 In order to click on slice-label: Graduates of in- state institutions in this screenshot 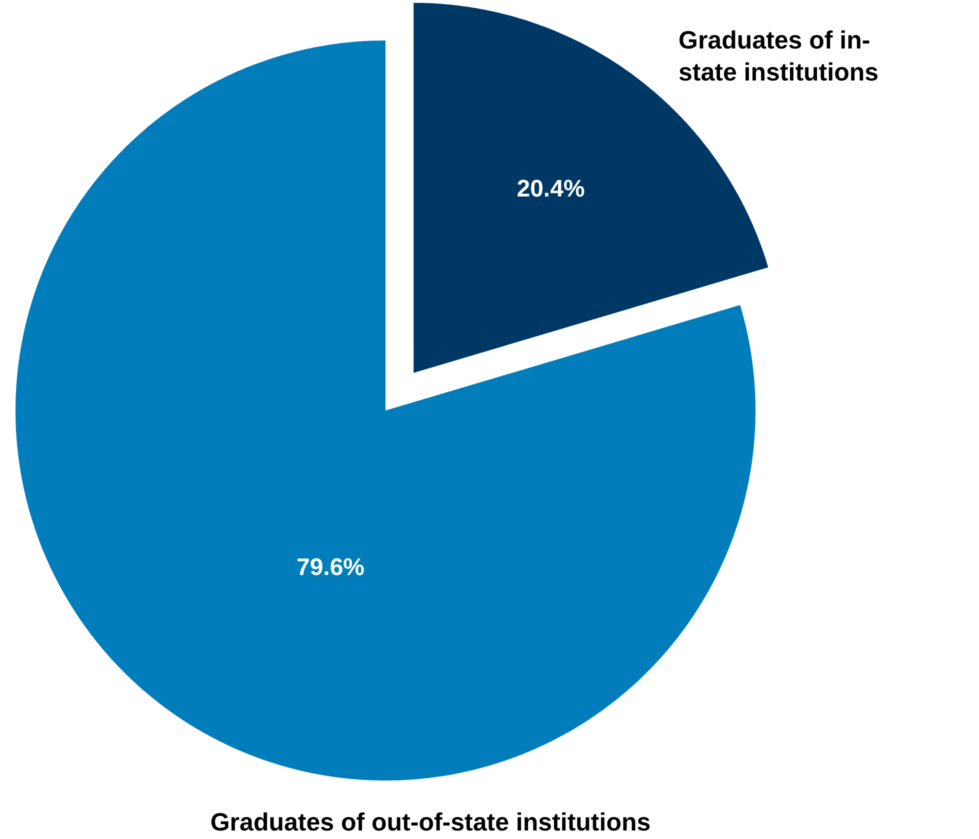, I will do `click(778, 56)`.